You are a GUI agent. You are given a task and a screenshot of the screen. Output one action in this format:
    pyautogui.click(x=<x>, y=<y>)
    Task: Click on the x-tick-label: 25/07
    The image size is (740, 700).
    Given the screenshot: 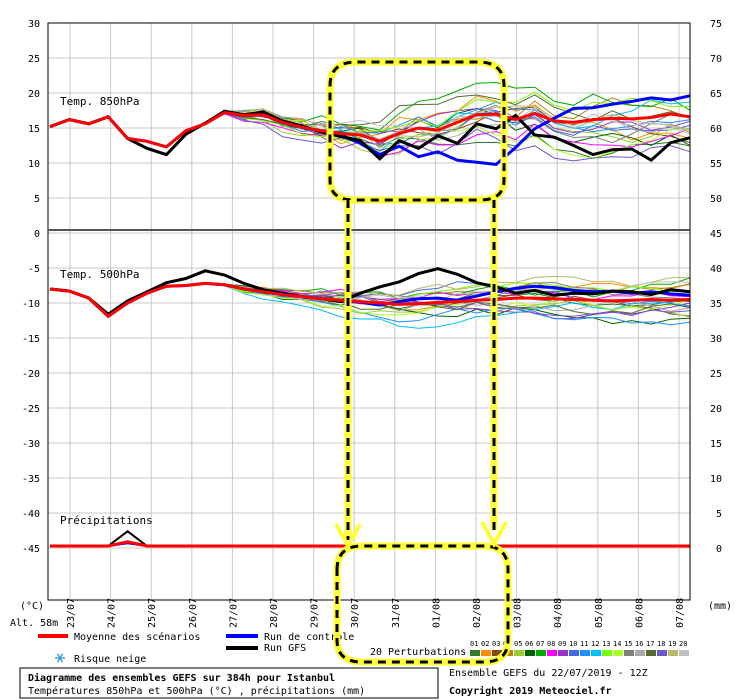 What is the action you would take?
    pyautogui.click(x=152, y=613)
    